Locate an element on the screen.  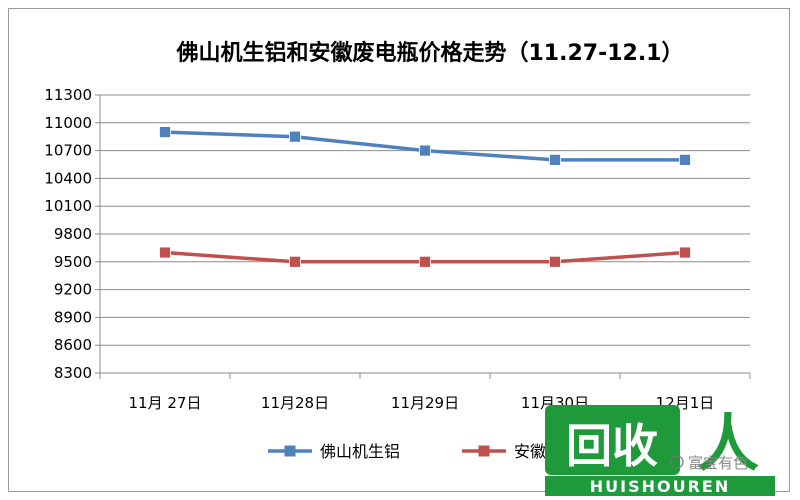
watermark-logo-figure: 人 is located at coordinates (728, 443).